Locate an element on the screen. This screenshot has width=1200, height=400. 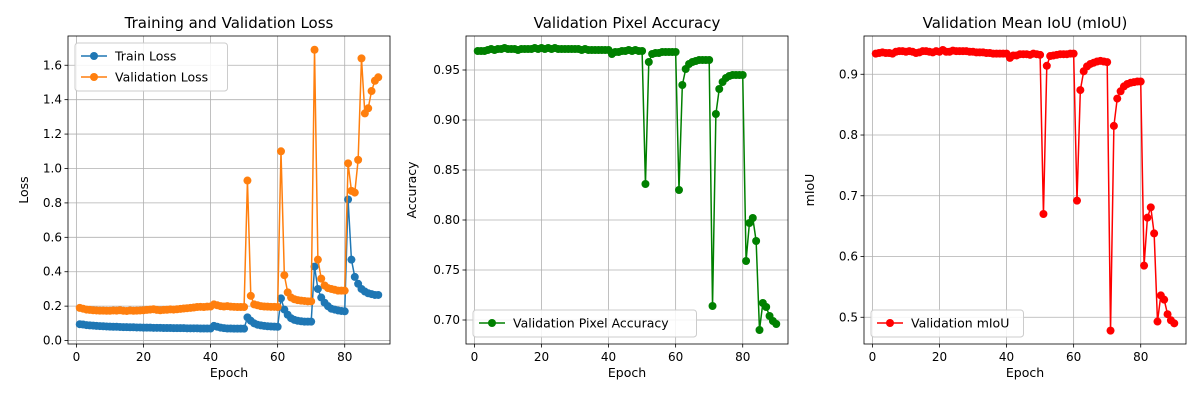
y-tick-label: 1.0 is located at coordinates (52, 168).